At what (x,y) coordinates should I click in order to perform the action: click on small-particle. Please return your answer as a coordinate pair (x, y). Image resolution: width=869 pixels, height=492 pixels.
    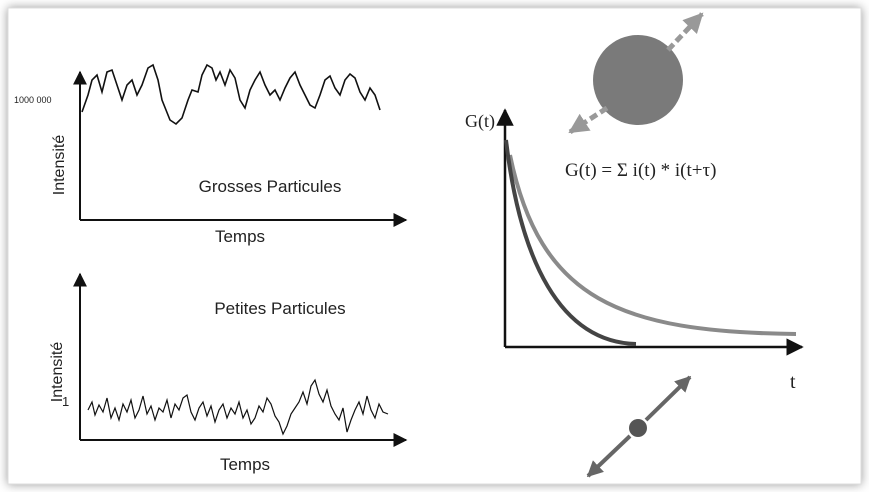
    Looking at the image, I should click on (638, 428).